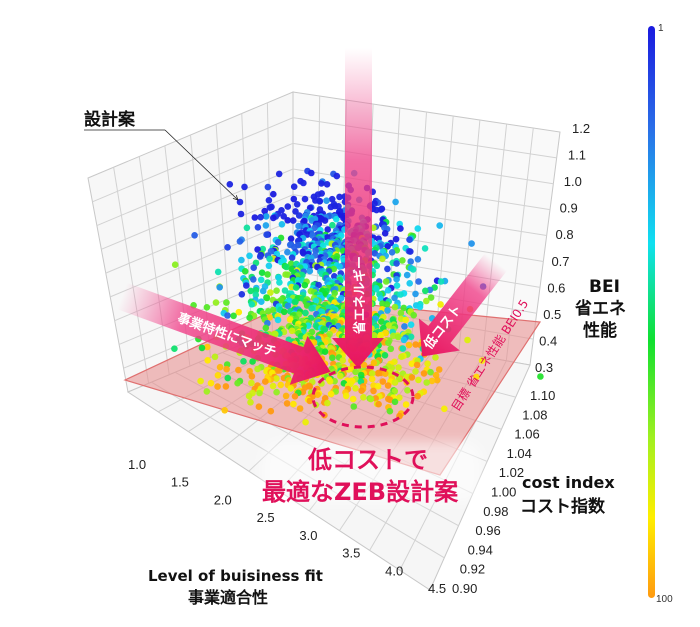  What do you see at coordinates (360, 295) in the screenshot?
I see `arrow-energy-saving-label: 省エネルギー` at bounding box center [360, 295].